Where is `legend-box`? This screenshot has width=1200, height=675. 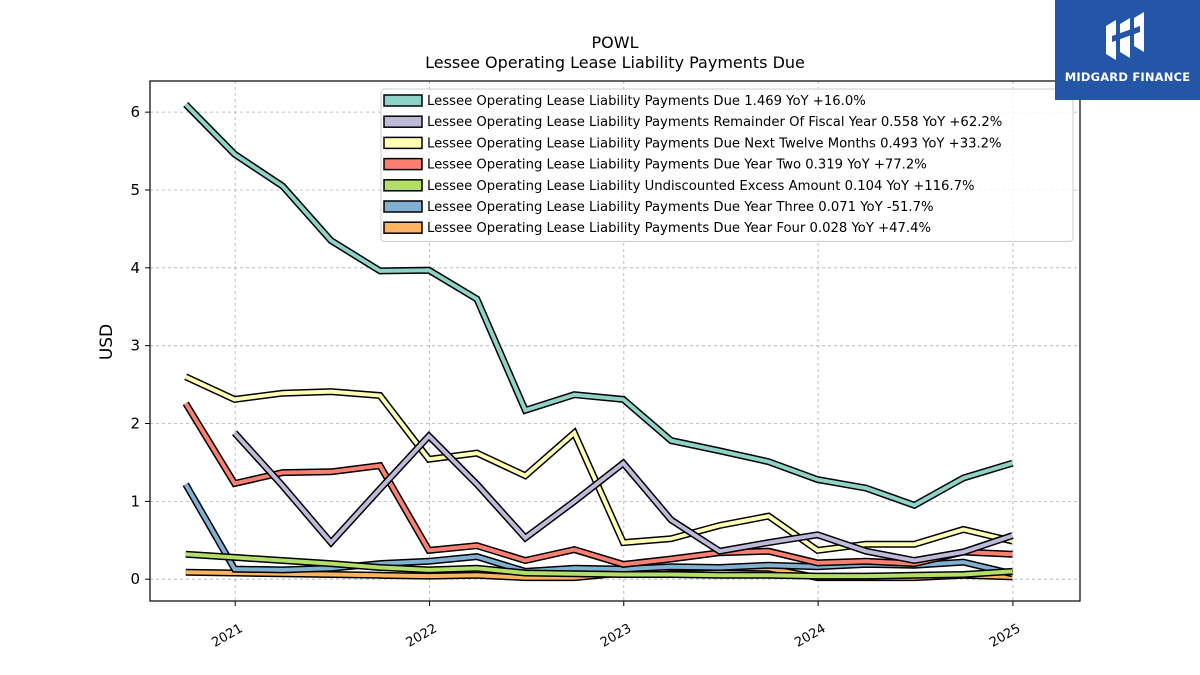 legend-box is located at coordinates (727, 165).